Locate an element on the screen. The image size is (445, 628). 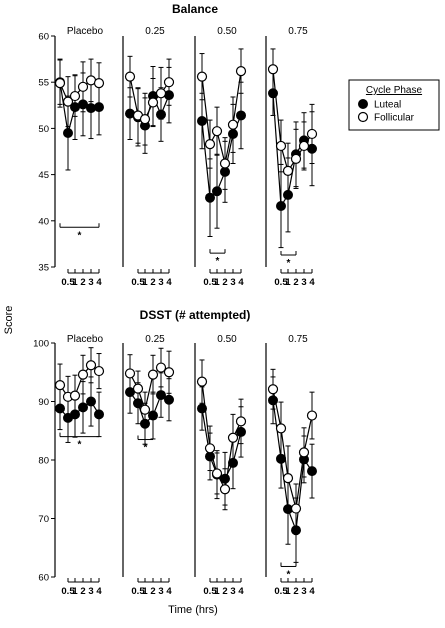
balance-y-tick-label: 55 is located at coordinates (43, 83).